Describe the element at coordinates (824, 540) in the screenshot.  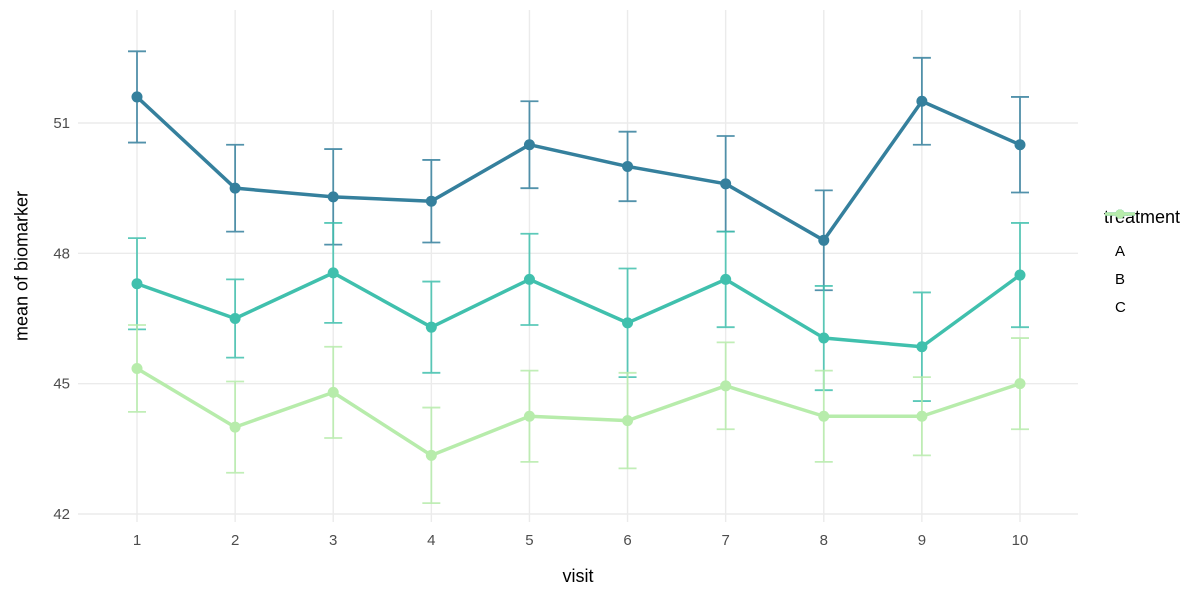
I see `x-tick-label: 8` at that location.